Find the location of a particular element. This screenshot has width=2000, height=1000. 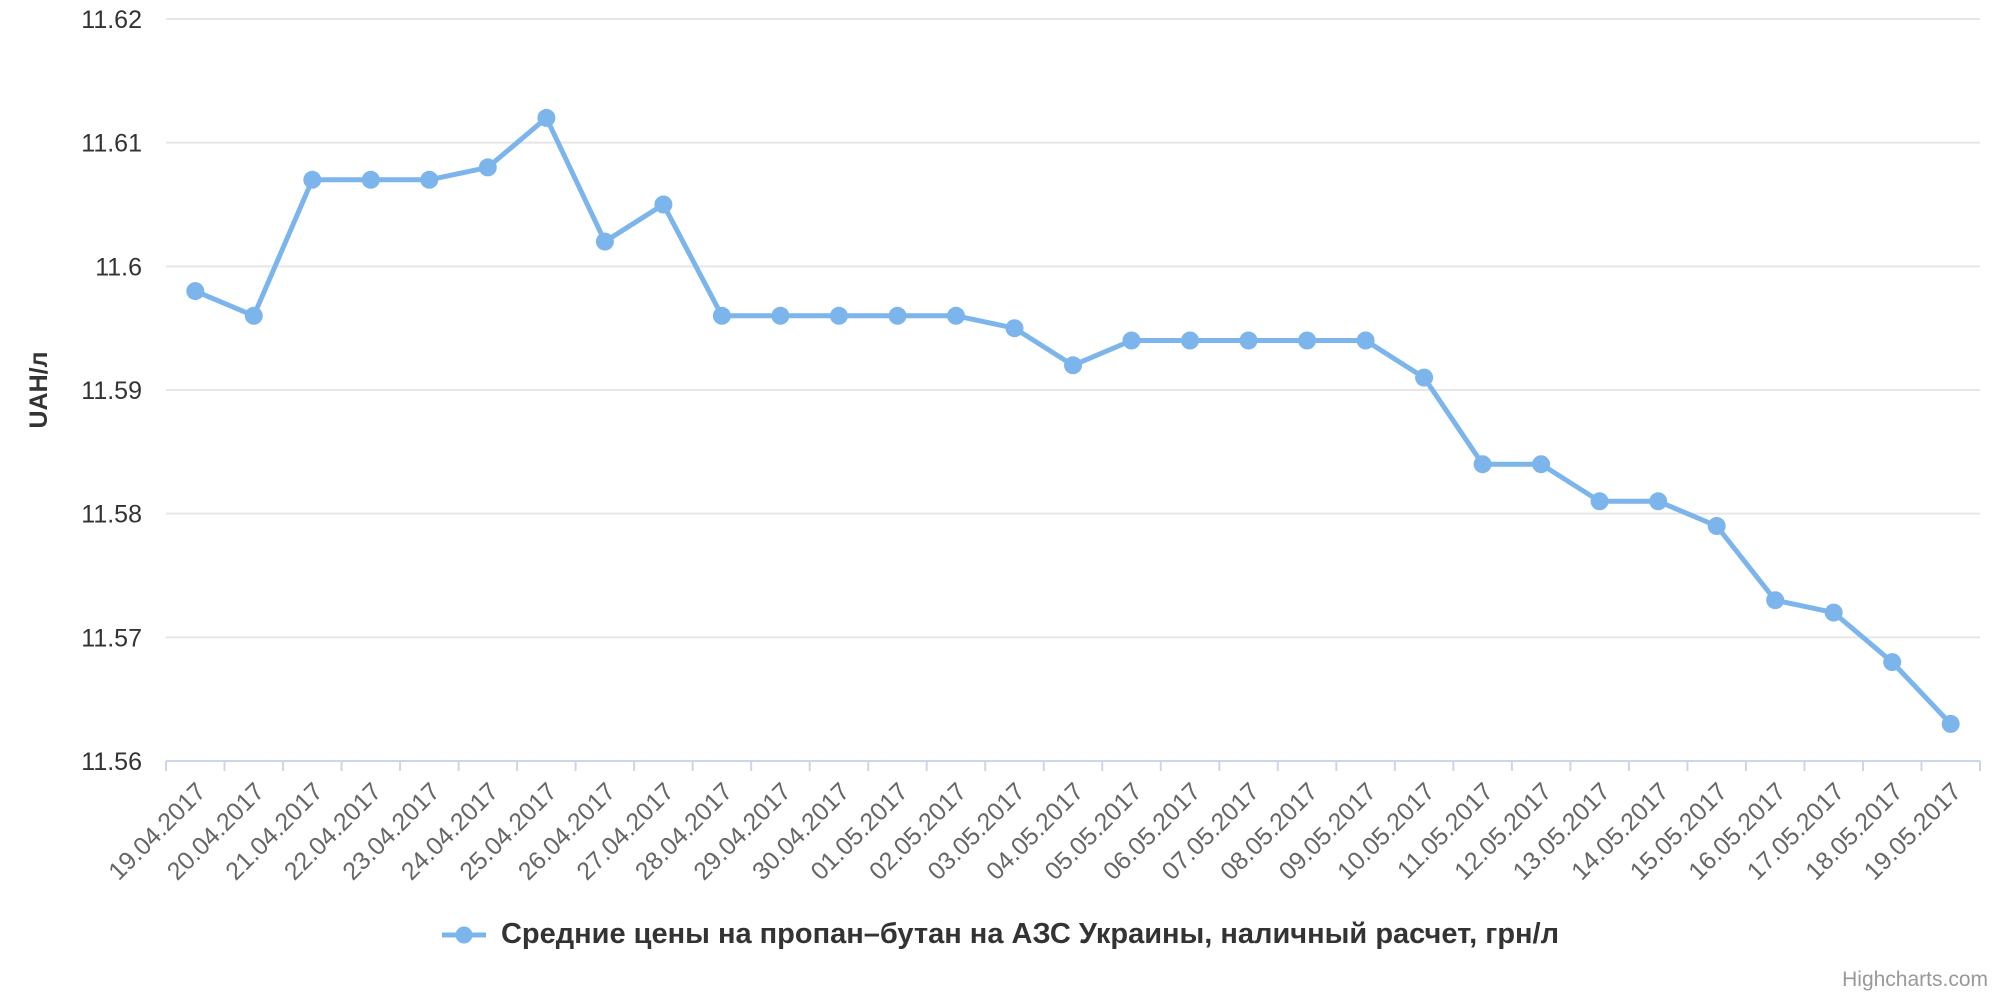

y-axis-tick-label: 11.56 is located at coordinates (111, 762).